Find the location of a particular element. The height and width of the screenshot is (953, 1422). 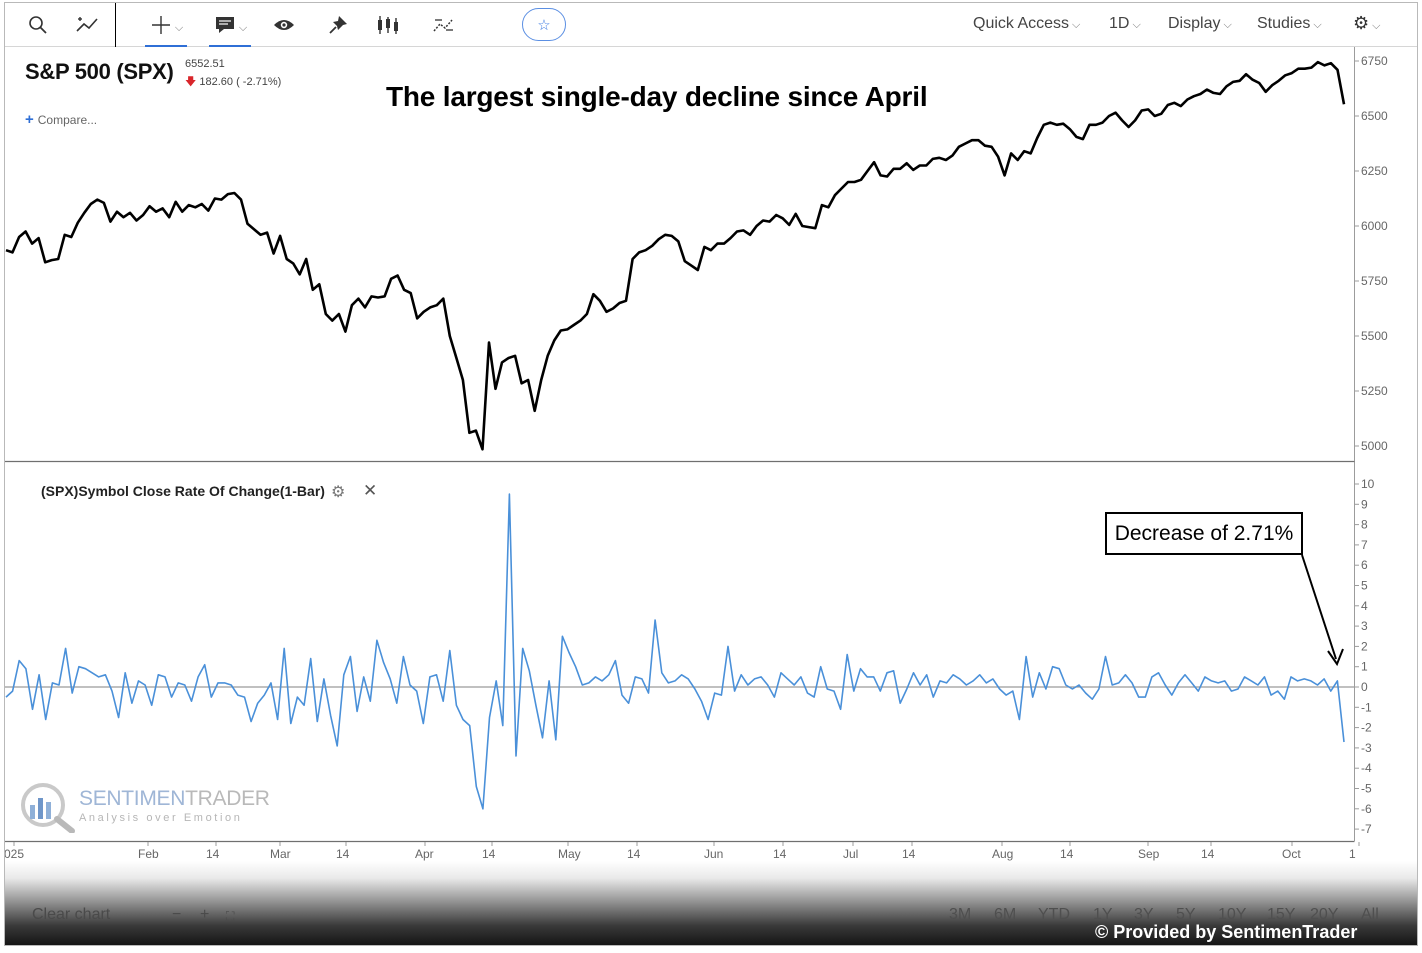

price-axis-label: 6250 is located at coordinates (1374, 171).